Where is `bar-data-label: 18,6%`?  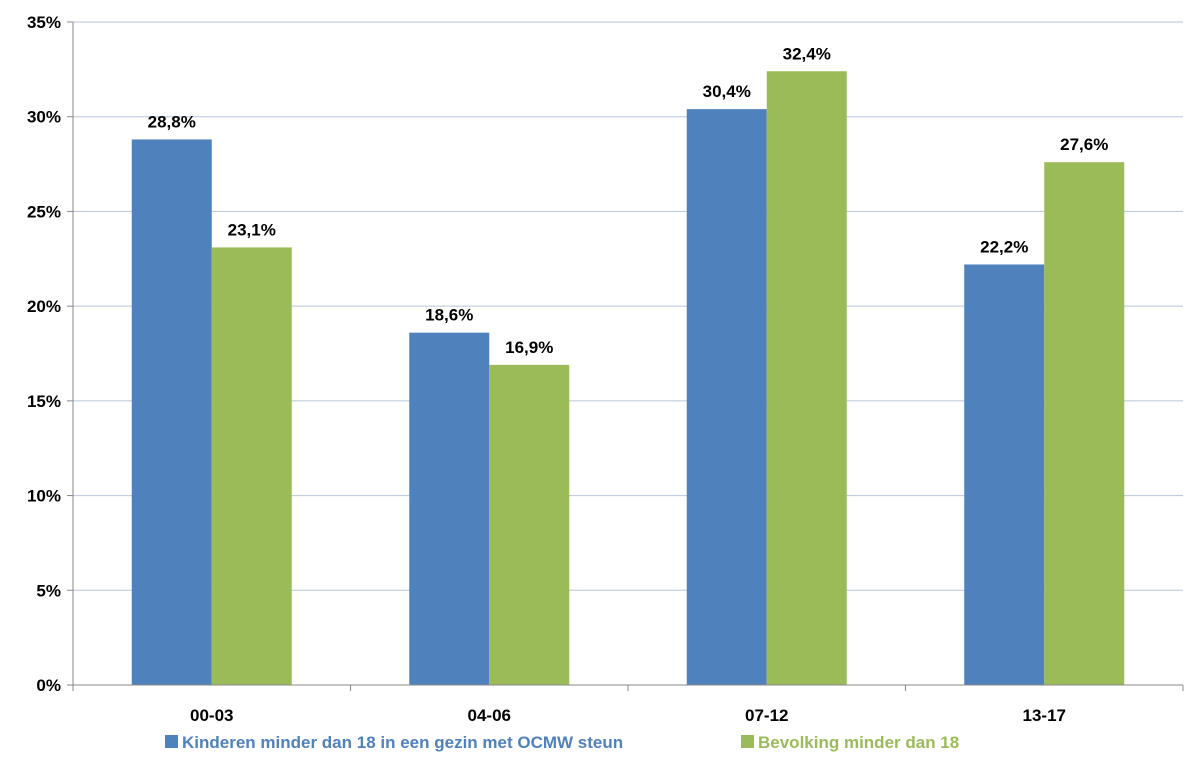
bar-data-label: 18,6% is located at coordinates (449, 315).